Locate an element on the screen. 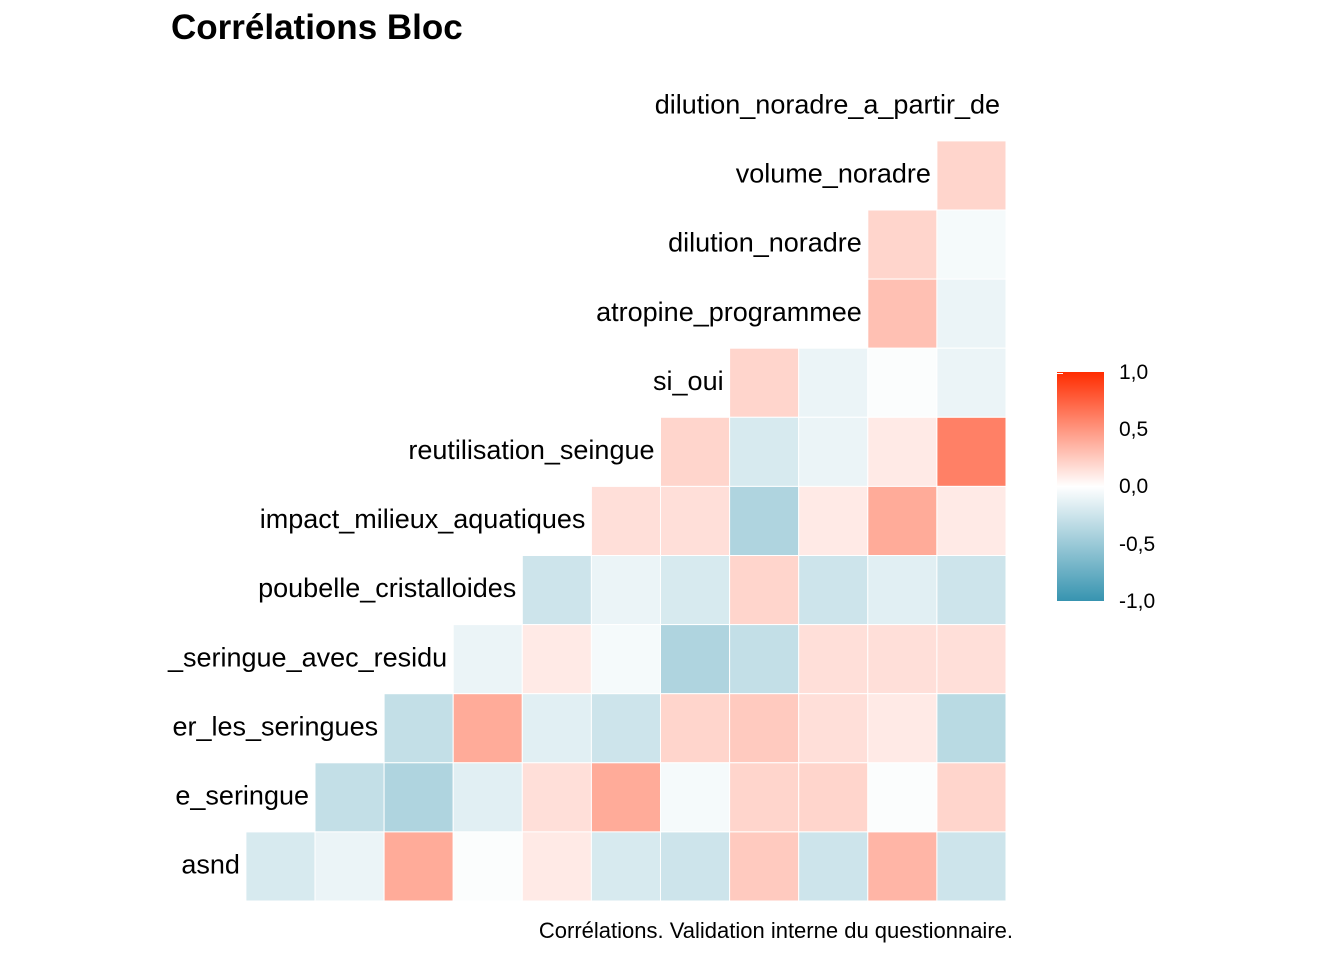 Image resolution: width=1344 pixels, height=960 pixels. row-label: er_les_seringues is located at coordinates (275, 726).